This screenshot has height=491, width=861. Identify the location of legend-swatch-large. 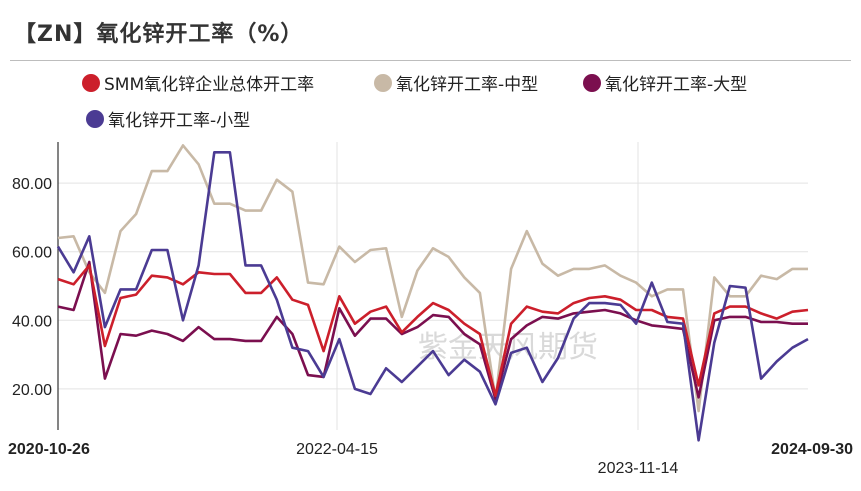
(592, 82).